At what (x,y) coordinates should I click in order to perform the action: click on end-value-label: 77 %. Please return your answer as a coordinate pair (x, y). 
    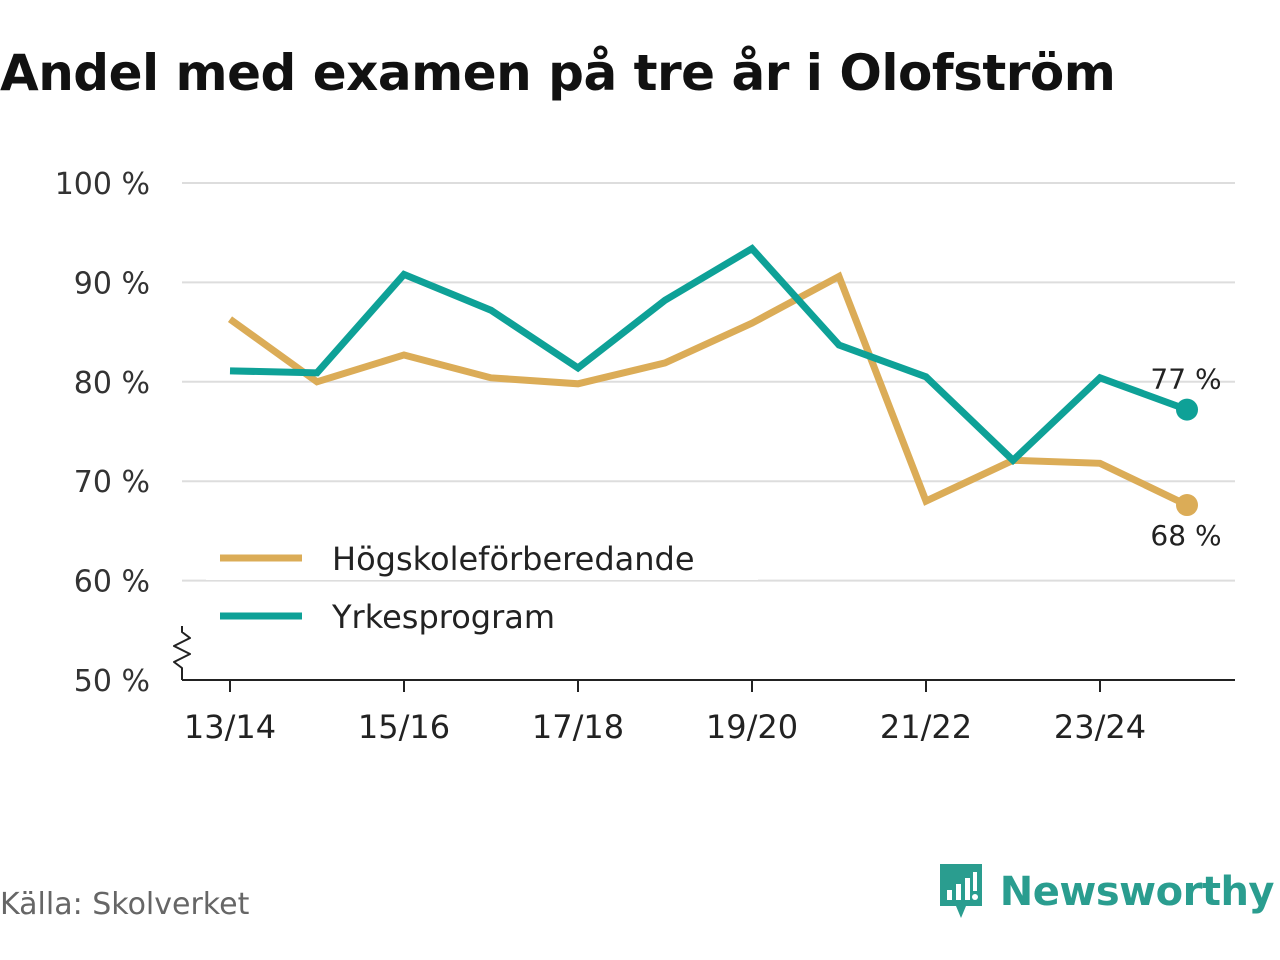
    Looking at the image, I should click on (1185, 379).